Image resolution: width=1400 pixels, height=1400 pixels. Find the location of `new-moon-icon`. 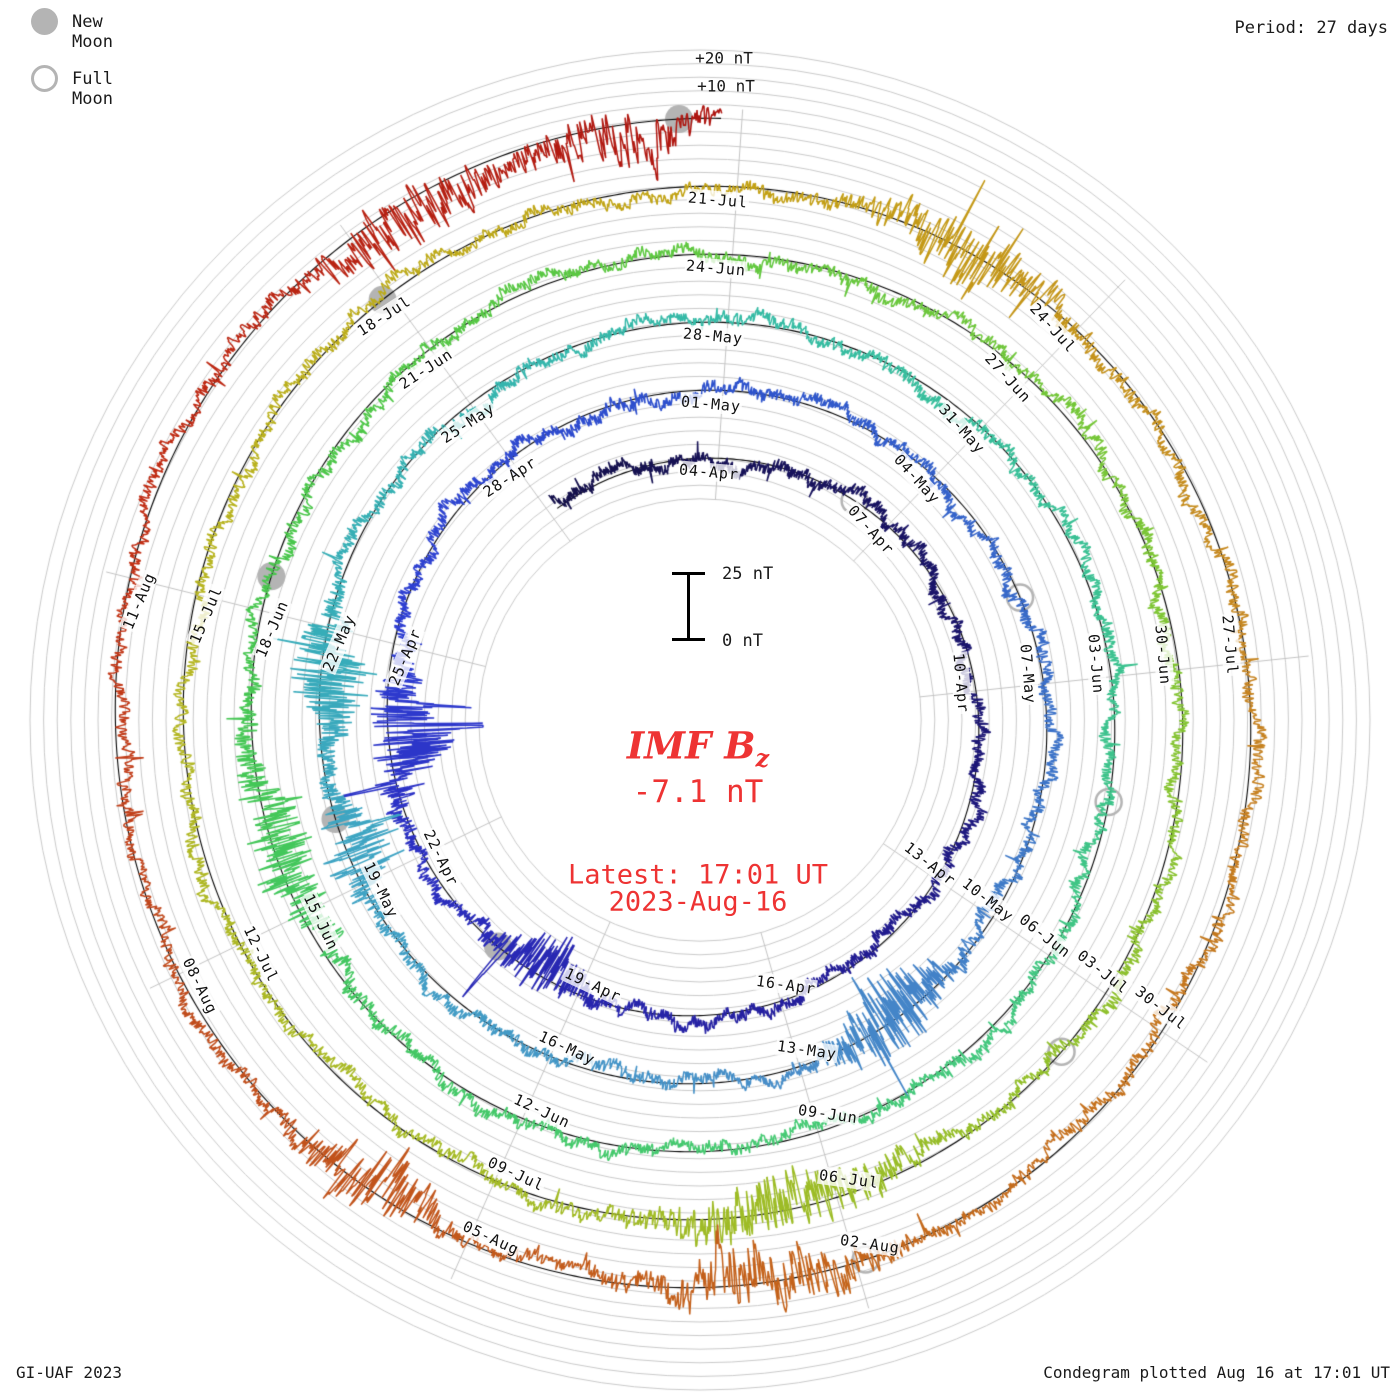

new-moon-icon is located at coordinates (44, 21).